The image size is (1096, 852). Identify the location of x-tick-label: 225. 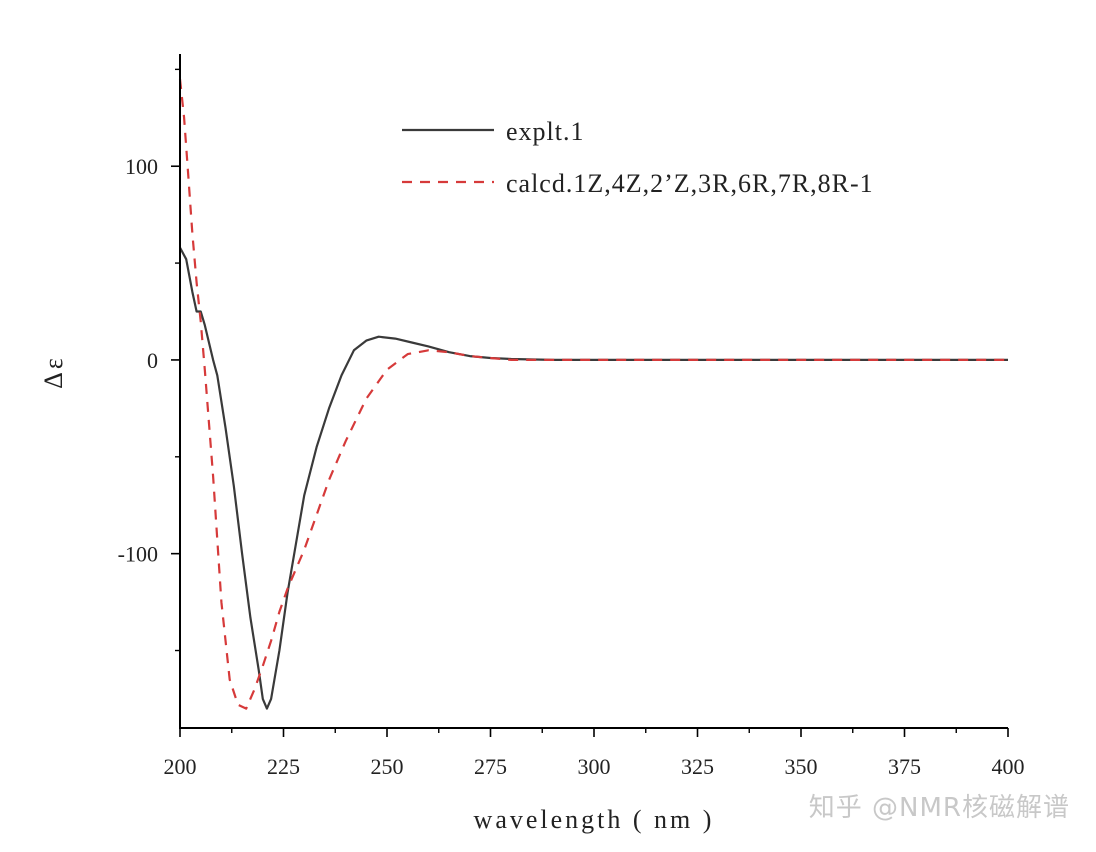
(283, 766).